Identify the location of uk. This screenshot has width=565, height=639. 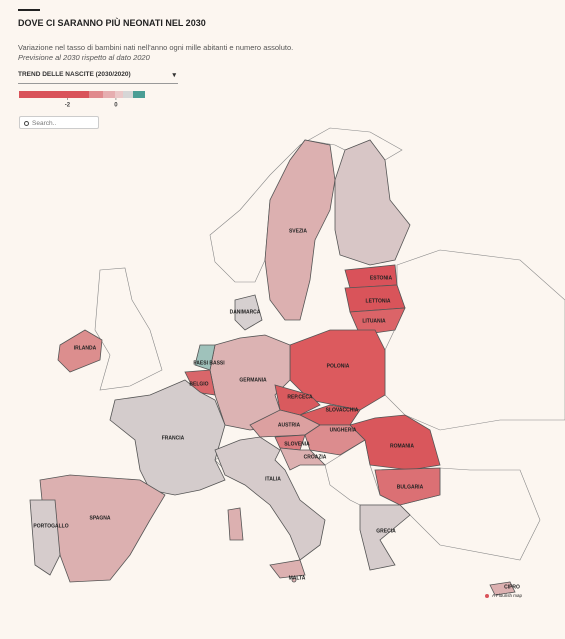
(128, 329).